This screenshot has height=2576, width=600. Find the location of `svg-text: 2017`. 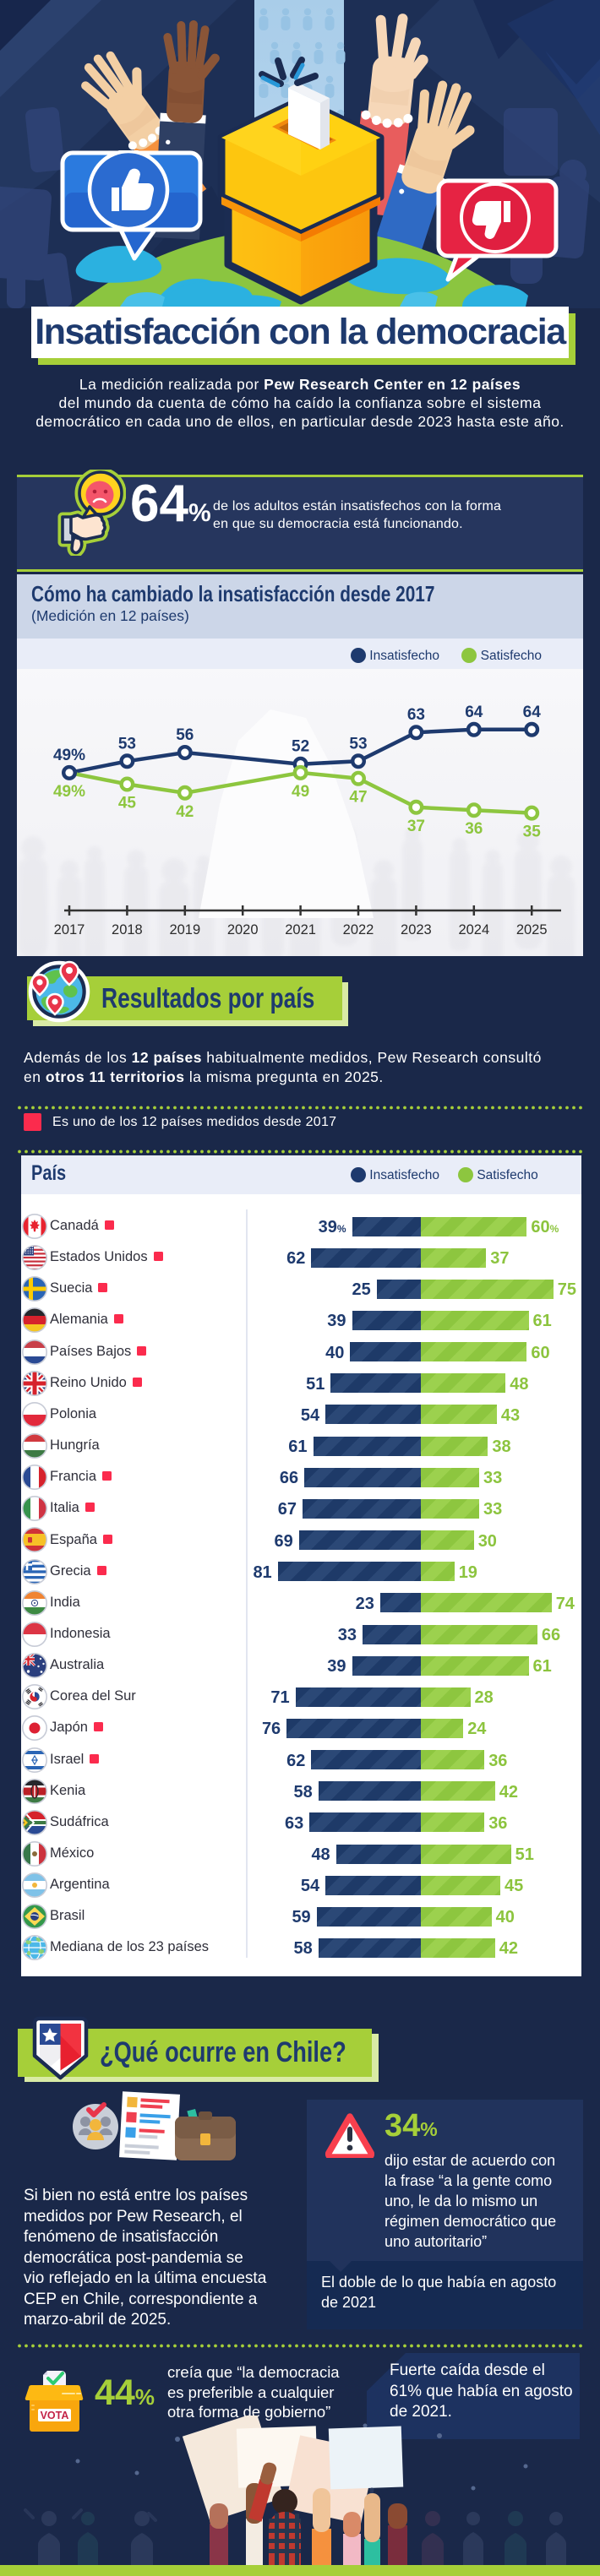

svg-text: 2017 is located at coordinates (69, 929).